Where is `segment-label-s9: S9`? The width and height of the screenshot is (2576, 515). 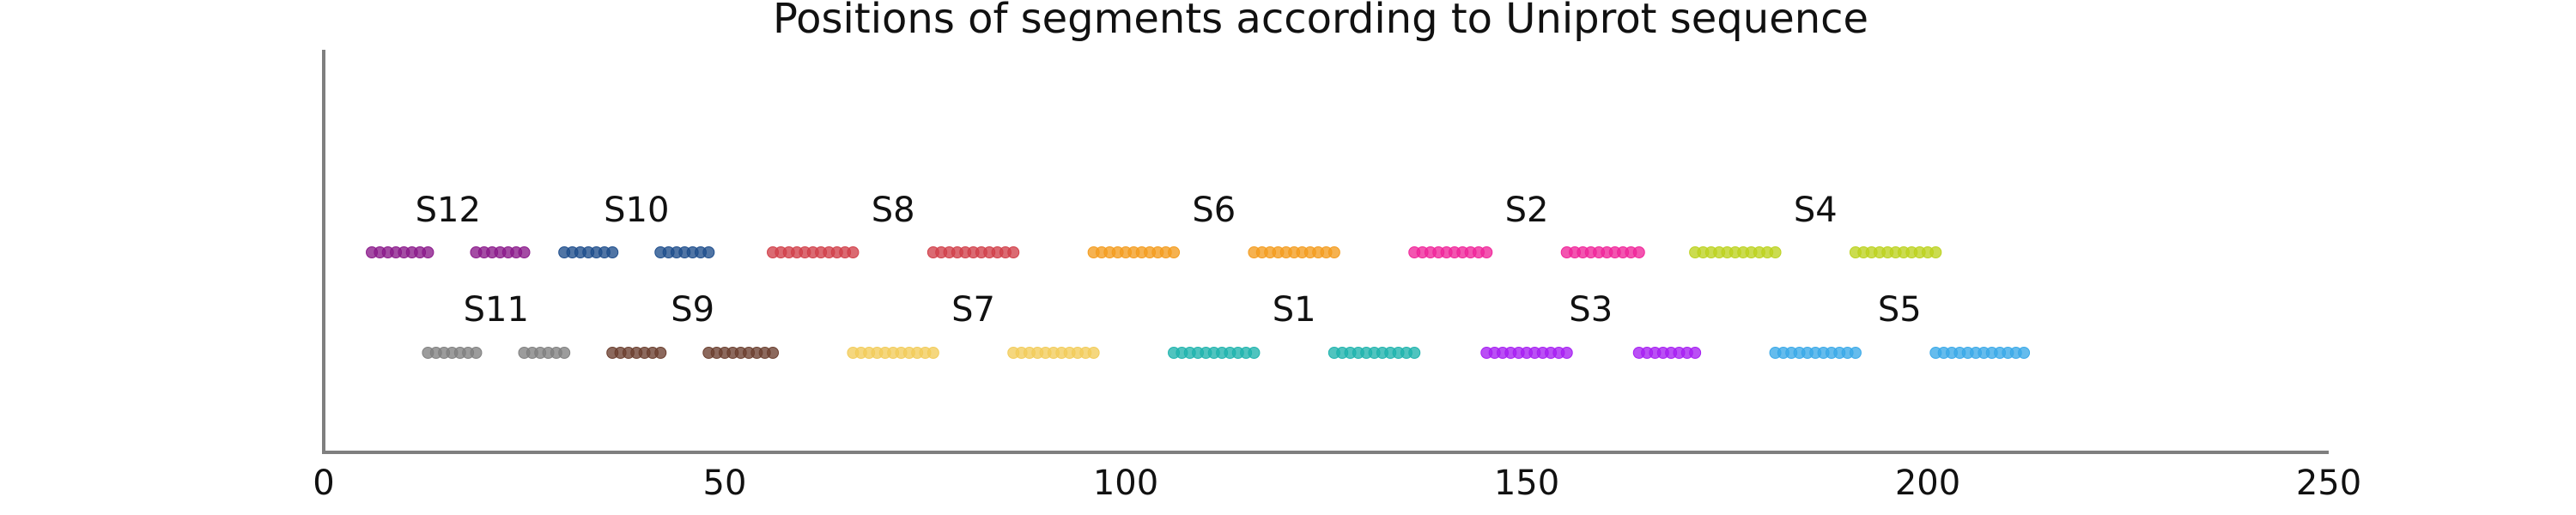
segment-label-s9: S9 is located at coordinates (693, 310).